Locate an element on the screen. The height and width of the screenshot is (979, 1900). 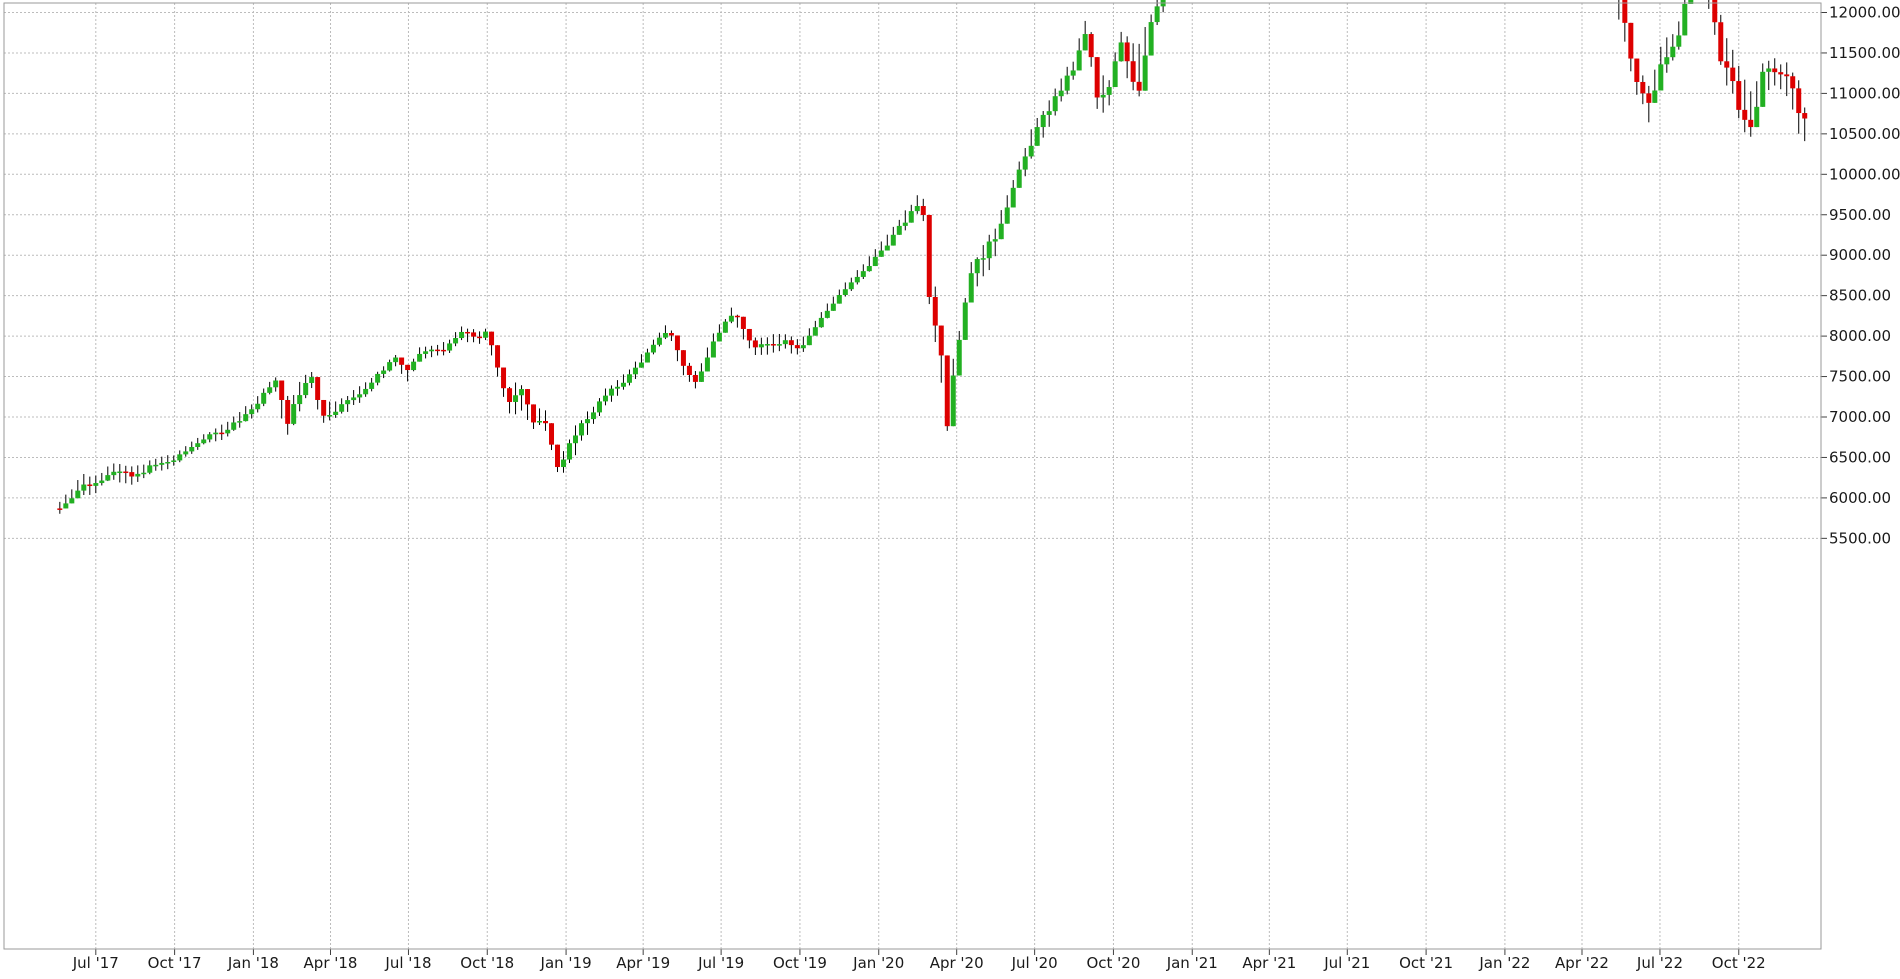
y-tick-label: 12000.00 is located at coordinates (1864, 13).